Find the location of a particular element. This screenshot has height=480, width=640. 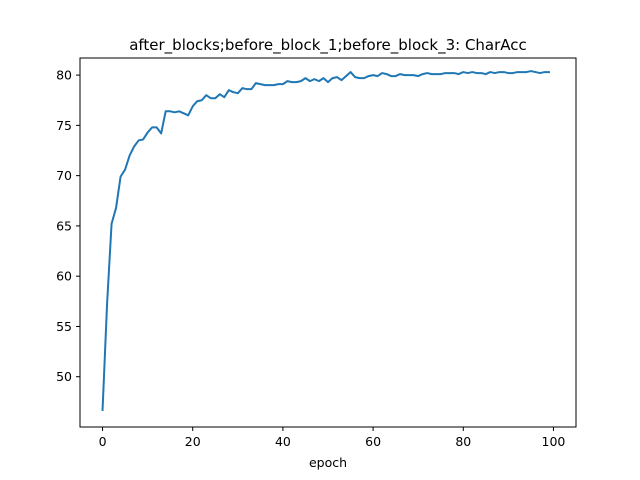

x-axis: 0 20 40 60 80 100 is located at coordinates (332, 438).